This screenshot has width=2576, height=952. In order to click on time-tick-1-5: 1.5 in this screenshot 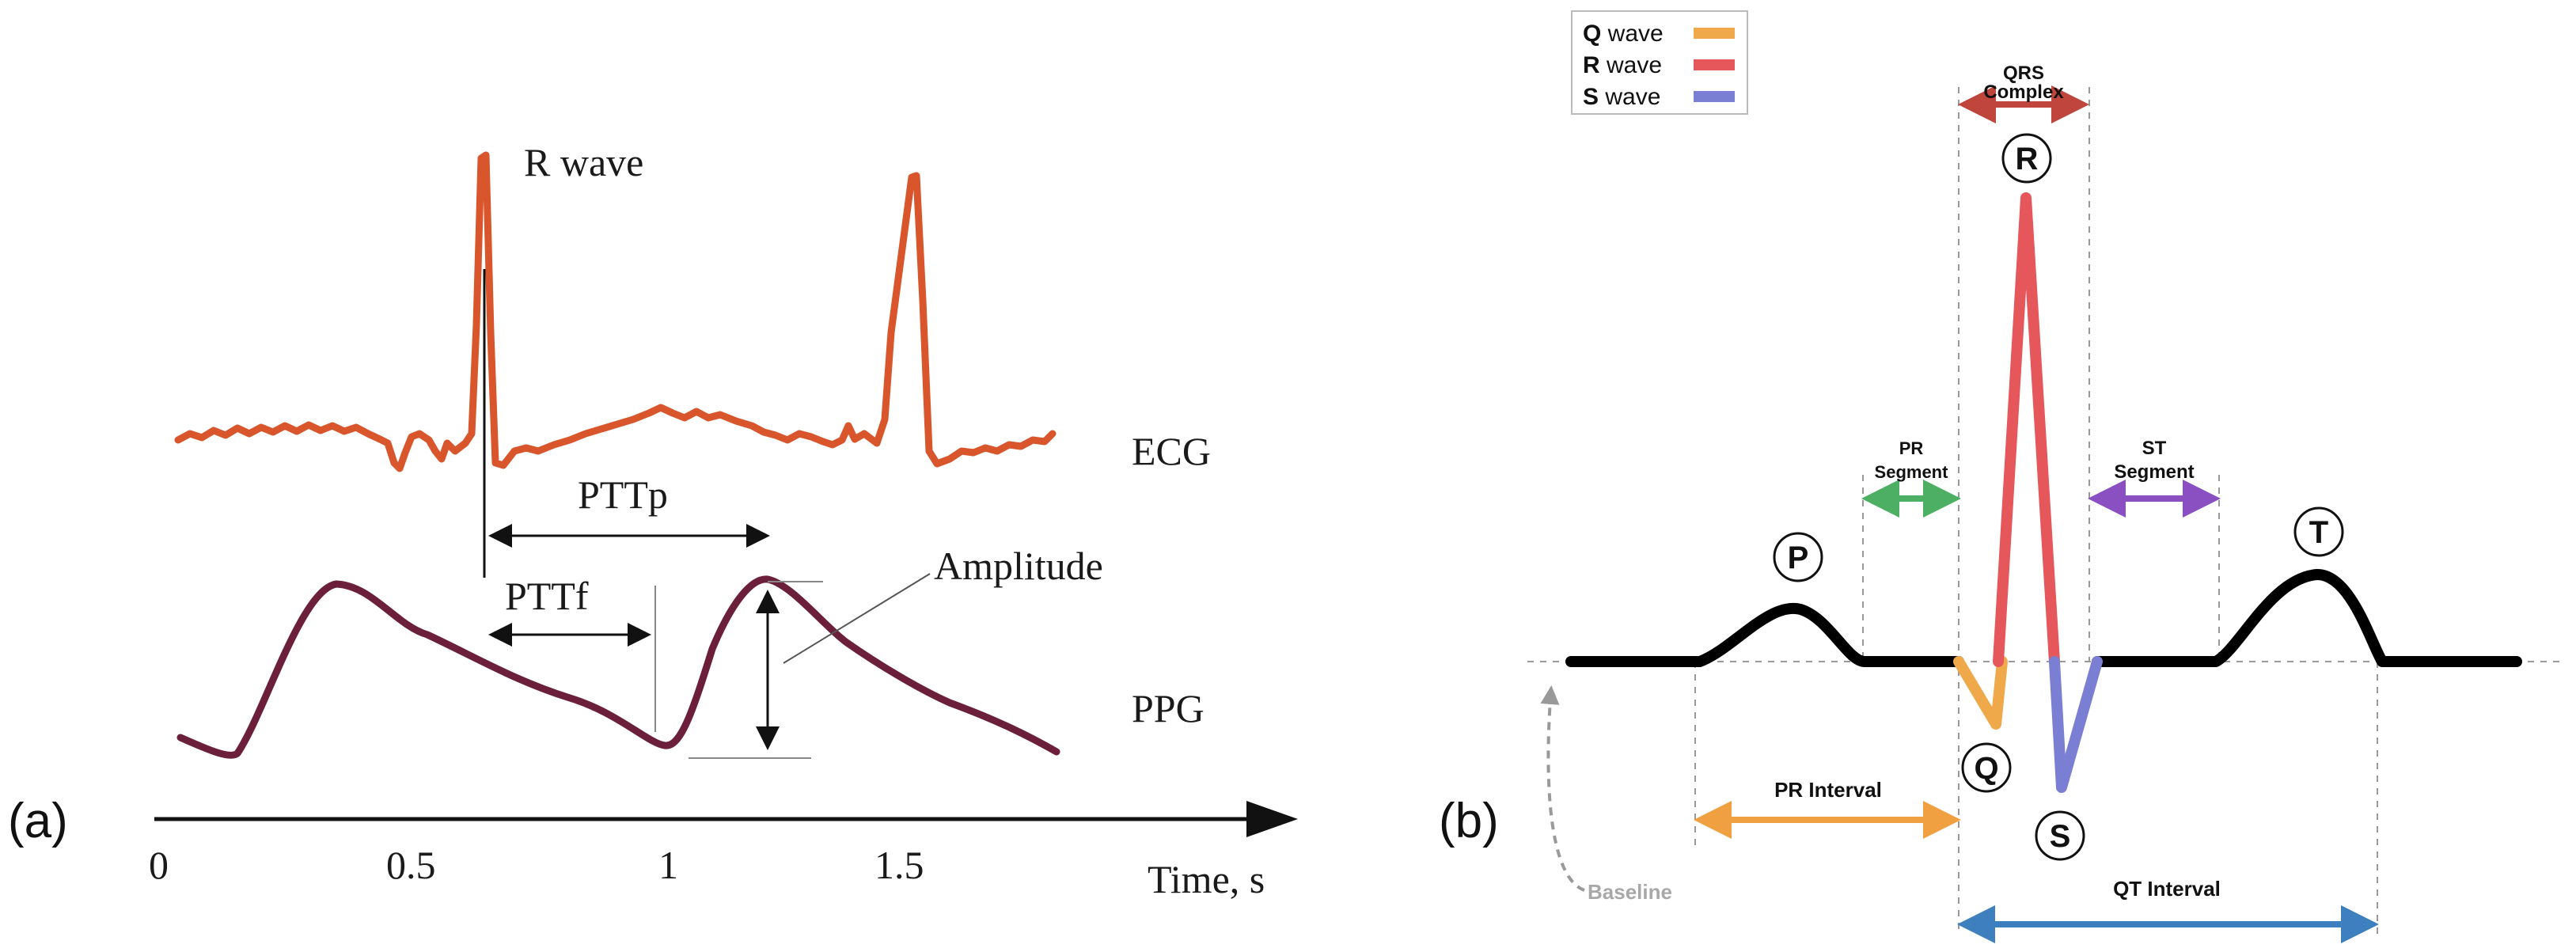, I will do `click(899, 865)`.